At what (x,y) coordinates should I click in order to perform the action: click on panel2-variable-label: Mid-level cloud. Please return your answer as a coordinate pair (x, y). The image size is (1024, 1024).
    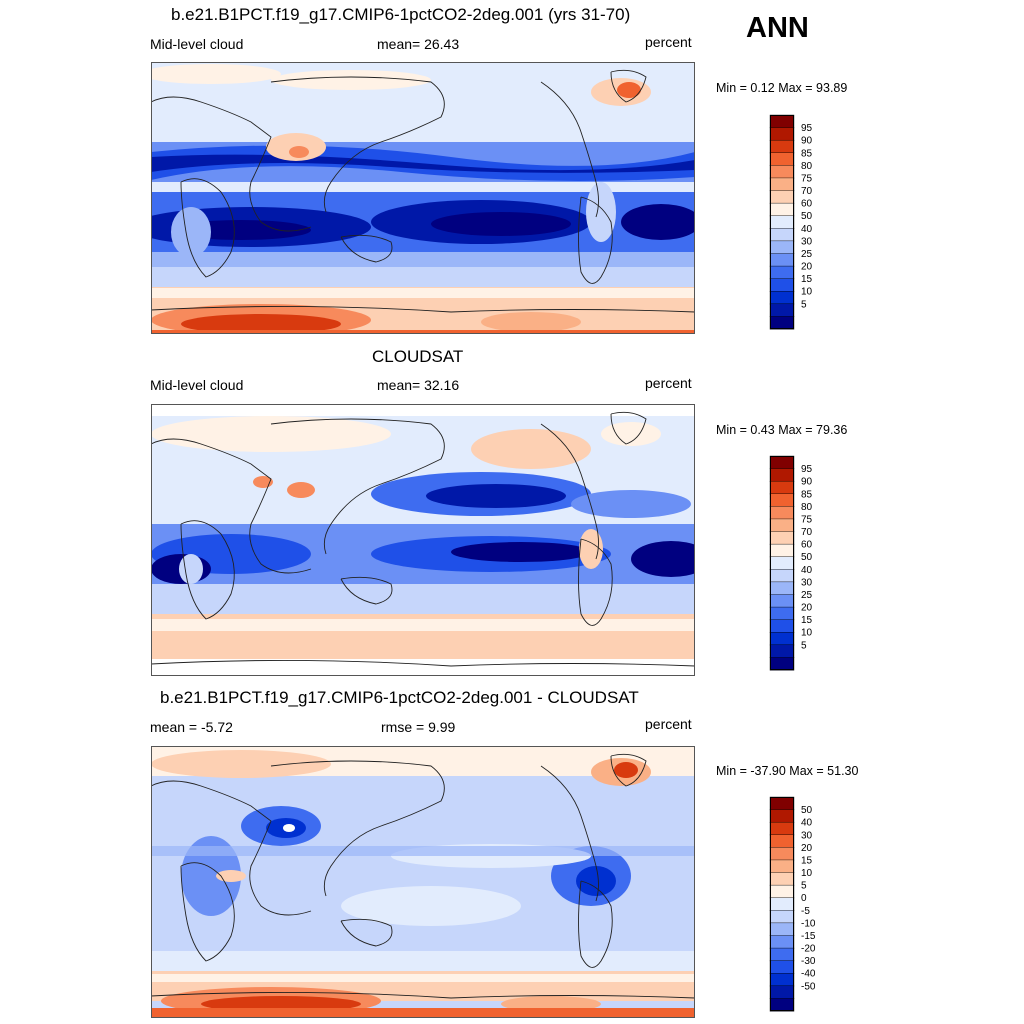
    Looking at the image, I should click on (197, 385).